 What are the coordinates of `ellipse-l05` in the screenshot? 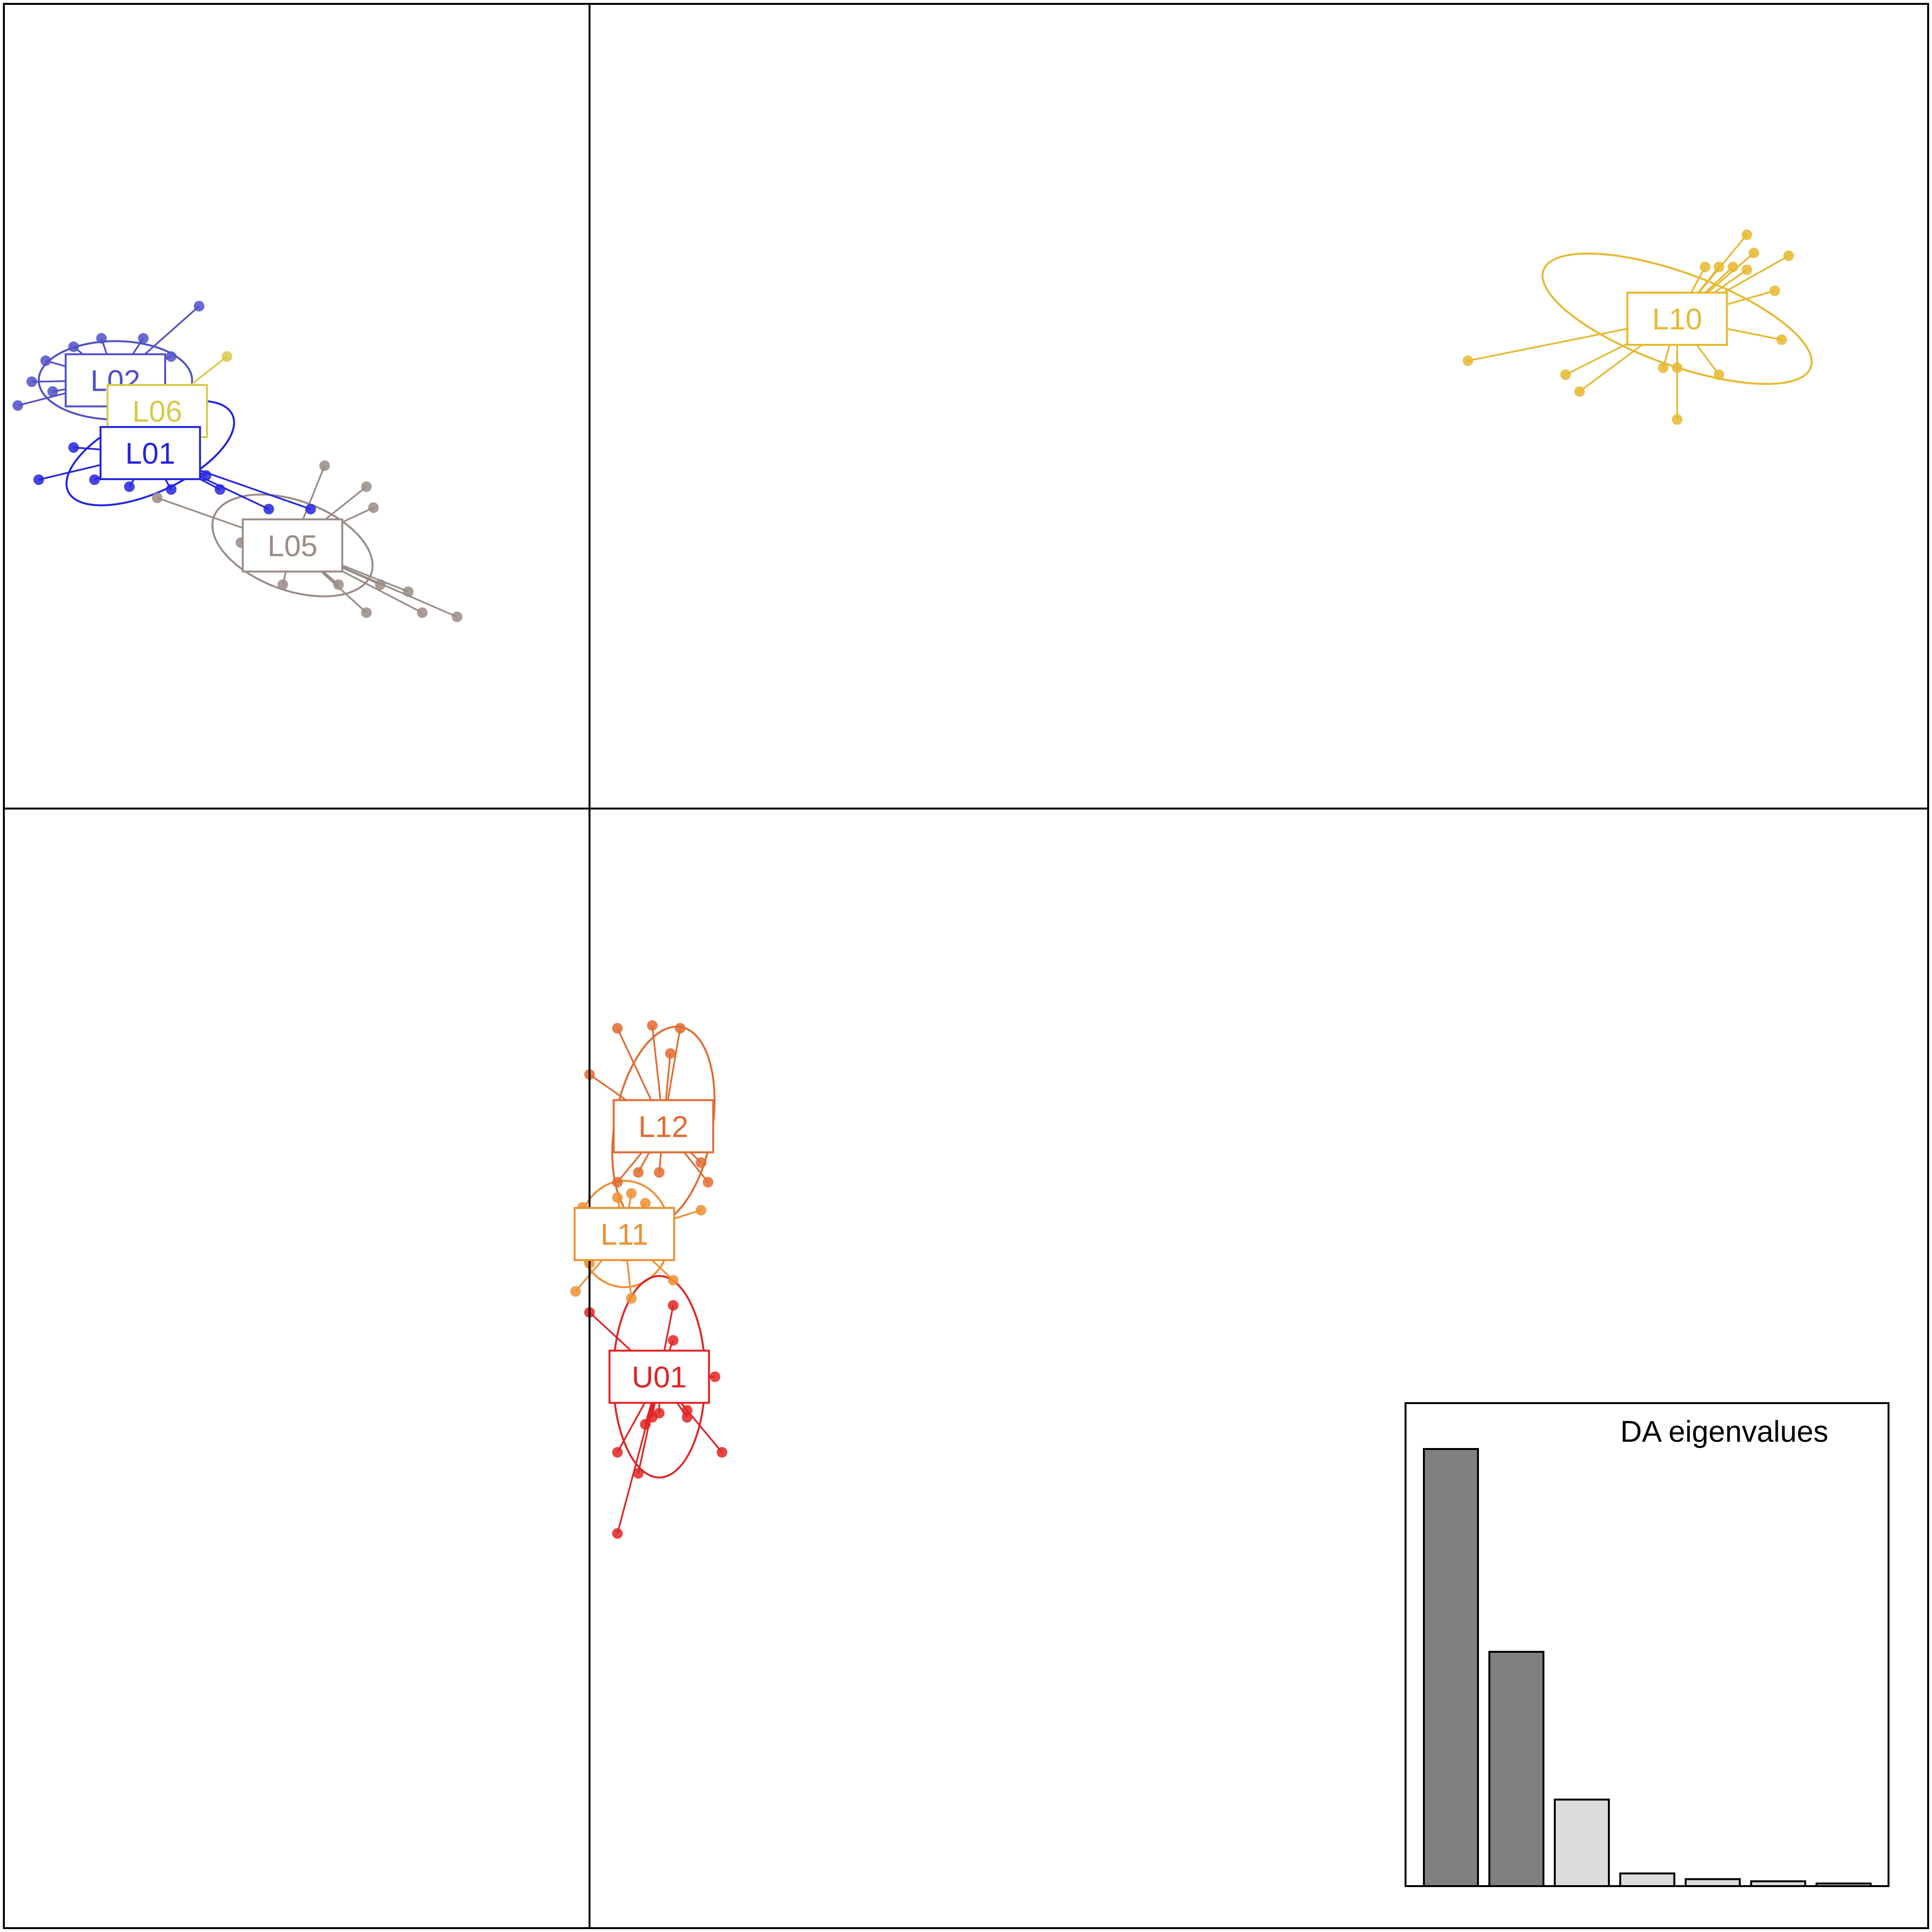 It's located at (292, 545).